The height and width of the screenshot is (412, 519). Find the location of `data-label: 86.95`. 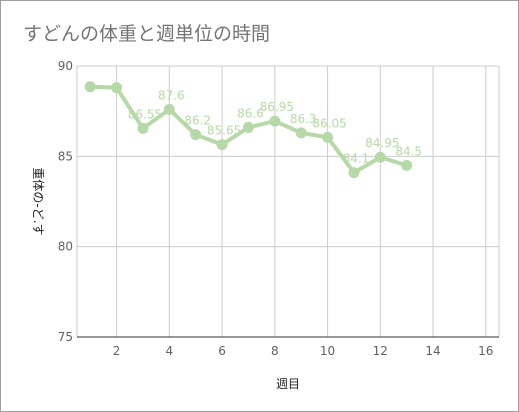

data-label: 86.95 is located at coordinates (277, 107).